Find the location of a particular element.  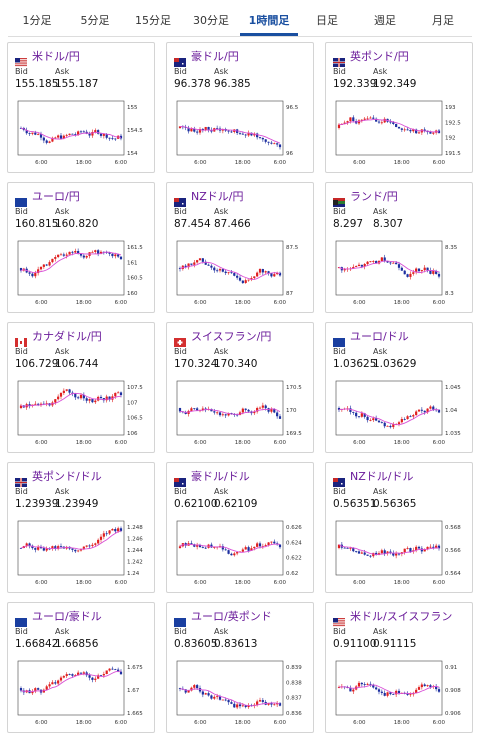

y-tick-label: 0.624 is located at coordinates (294, 543).